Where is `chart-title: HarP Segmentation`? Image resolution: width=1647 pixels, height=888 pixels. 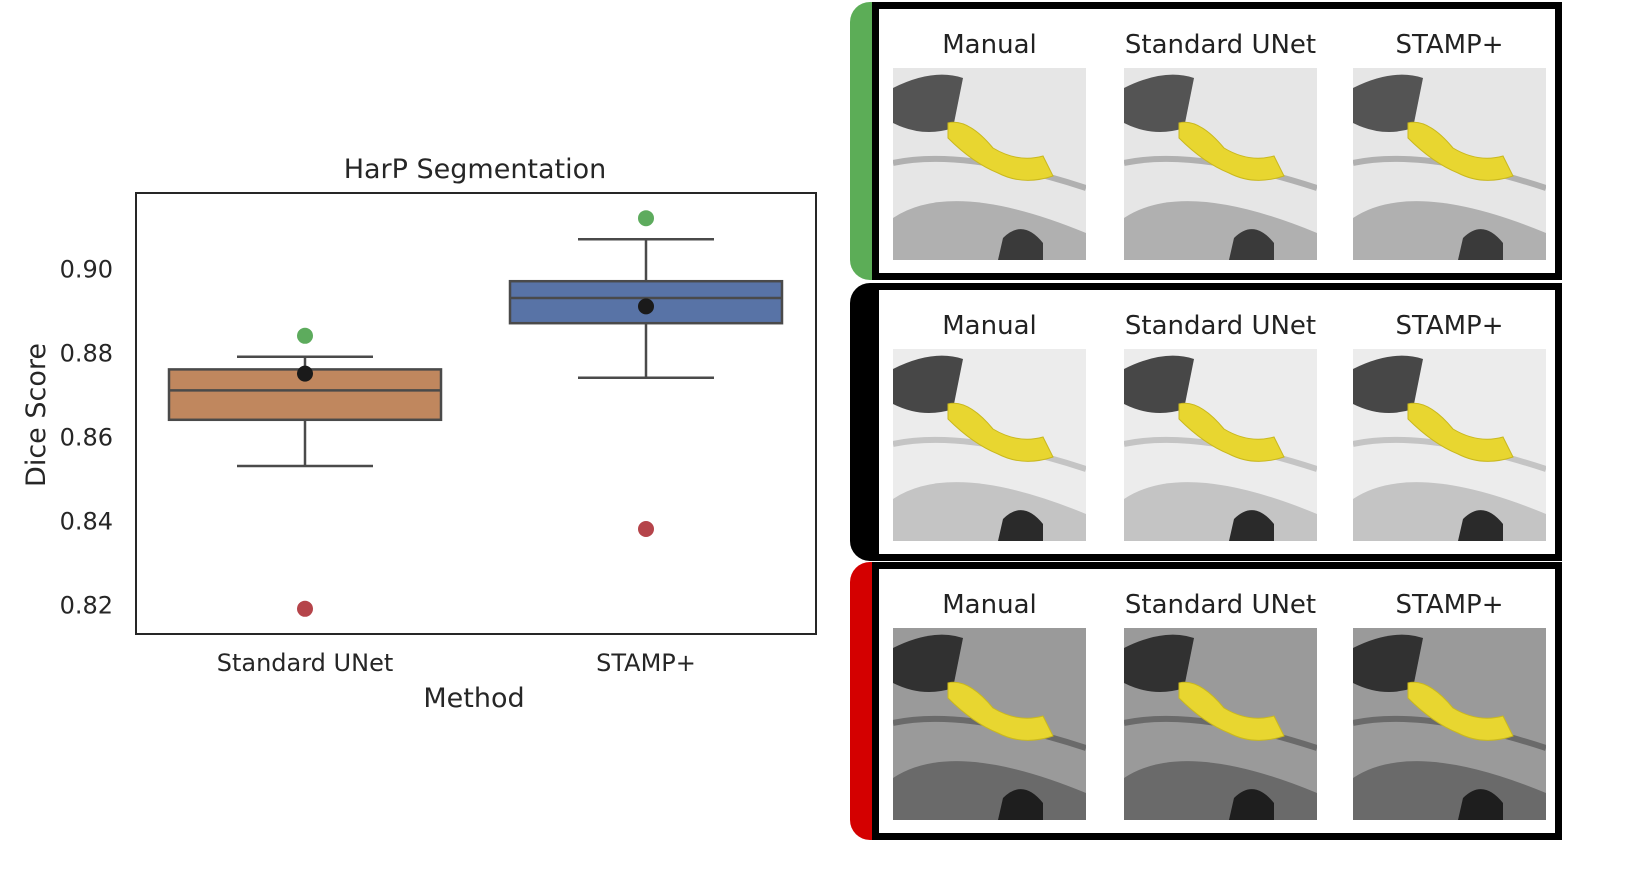
chart-title: HarP Segmentation is located at coordinates (475, 169).